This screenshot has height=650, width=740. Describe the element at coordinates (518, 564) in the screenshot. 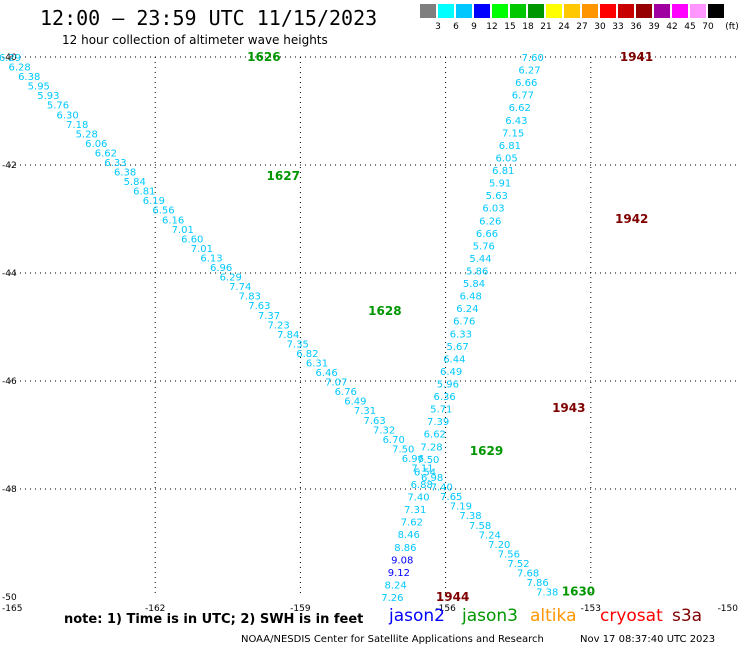

I see `track-a-swh-value: 7.52` at that location.